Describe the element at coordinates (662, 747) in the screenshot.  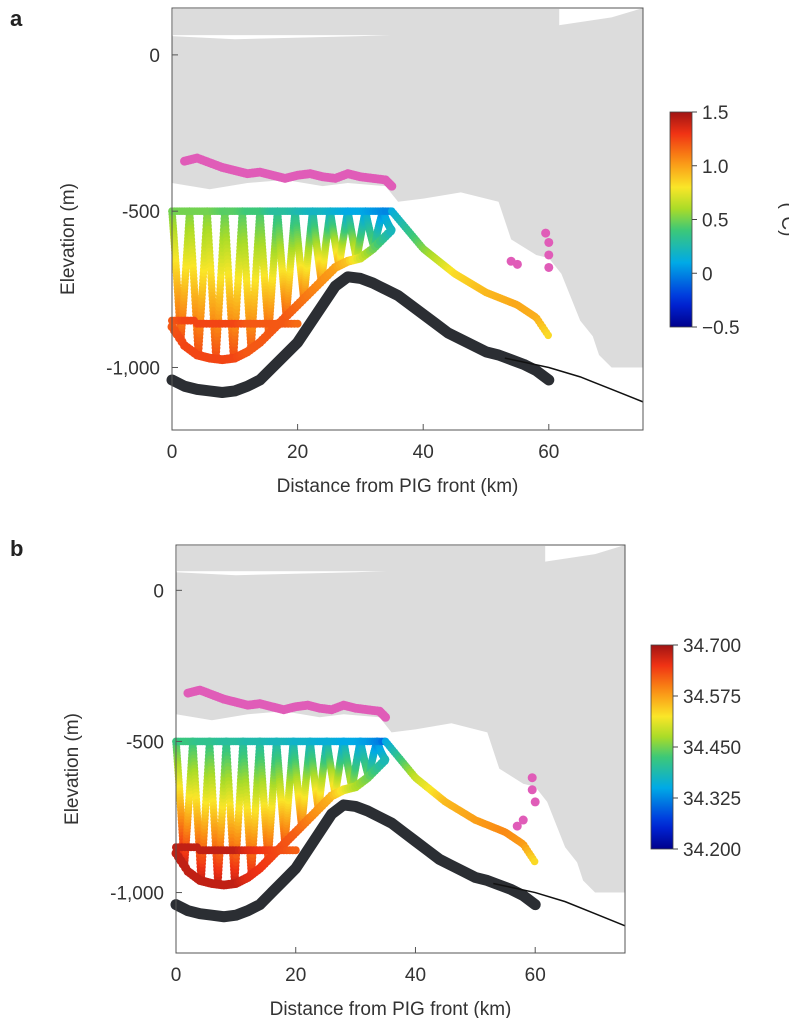
I see `colorbar-b` at that location.